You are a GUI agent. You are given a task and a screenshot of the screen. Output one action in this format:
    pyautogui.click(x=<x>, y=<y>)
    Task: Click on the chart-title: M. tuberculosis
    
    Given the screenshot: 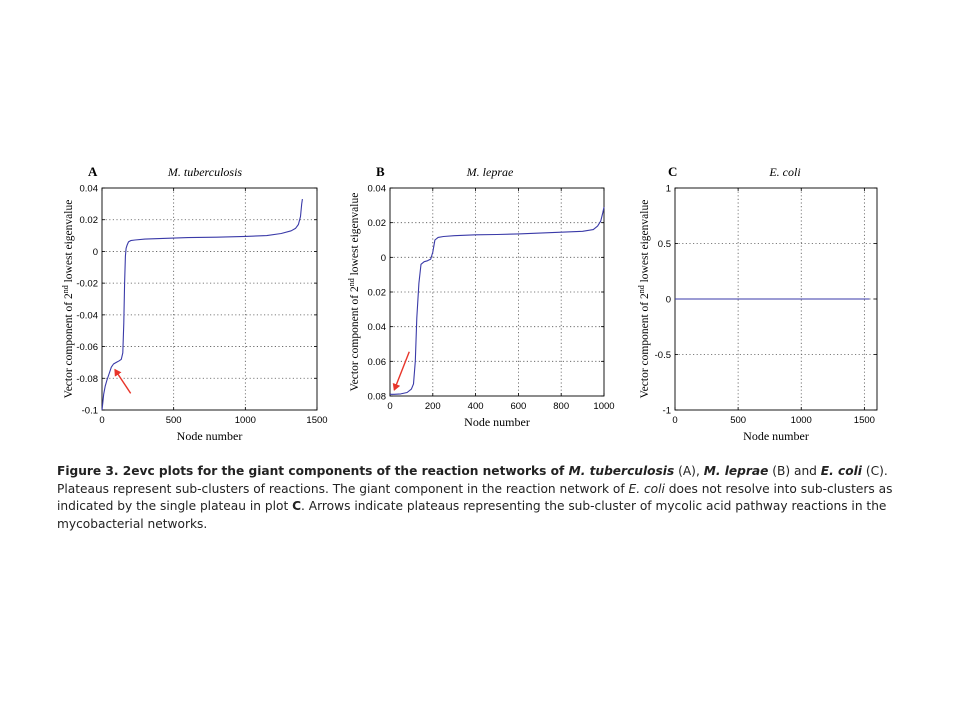 What is the action you would take?
    pyautogui.click(x=205, y=172)
    